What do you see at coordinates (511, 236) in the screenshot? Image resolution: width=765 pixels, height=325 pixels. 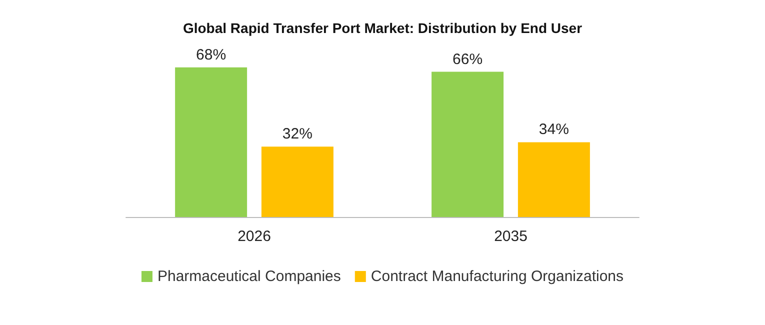 I see `x-tick-label: 2035` at bounding box center [511, 236].